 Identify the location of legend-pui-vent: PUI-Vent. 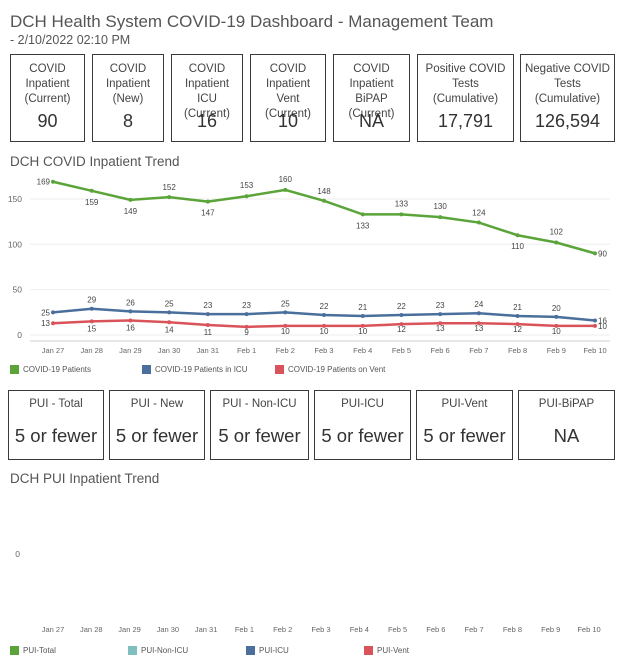
(386, 650).